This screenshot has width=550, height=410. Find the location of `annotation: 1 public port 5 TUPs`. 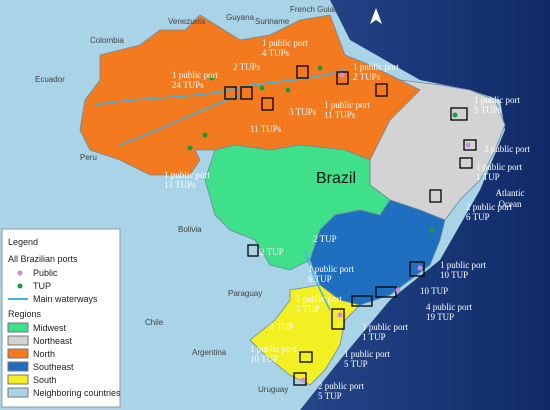

annotation: 1 public port 5 TUPs is located at coordinates (497, 105).